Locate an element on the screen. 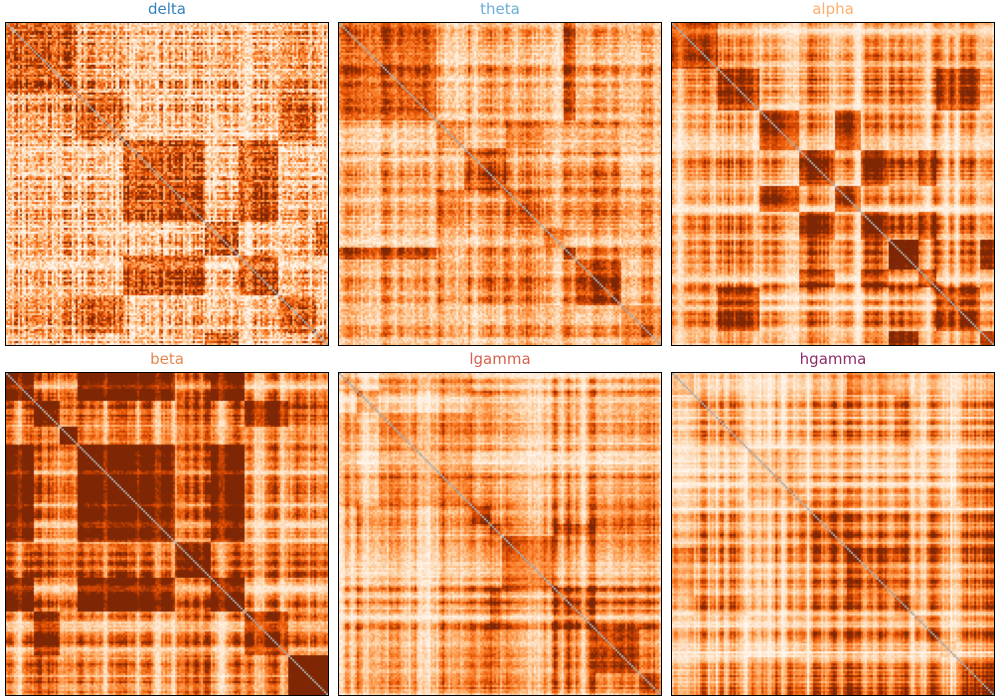 The height and width of the screenshot is (700, 1000). panel-title: alpha is located at coordinates (833, 9).